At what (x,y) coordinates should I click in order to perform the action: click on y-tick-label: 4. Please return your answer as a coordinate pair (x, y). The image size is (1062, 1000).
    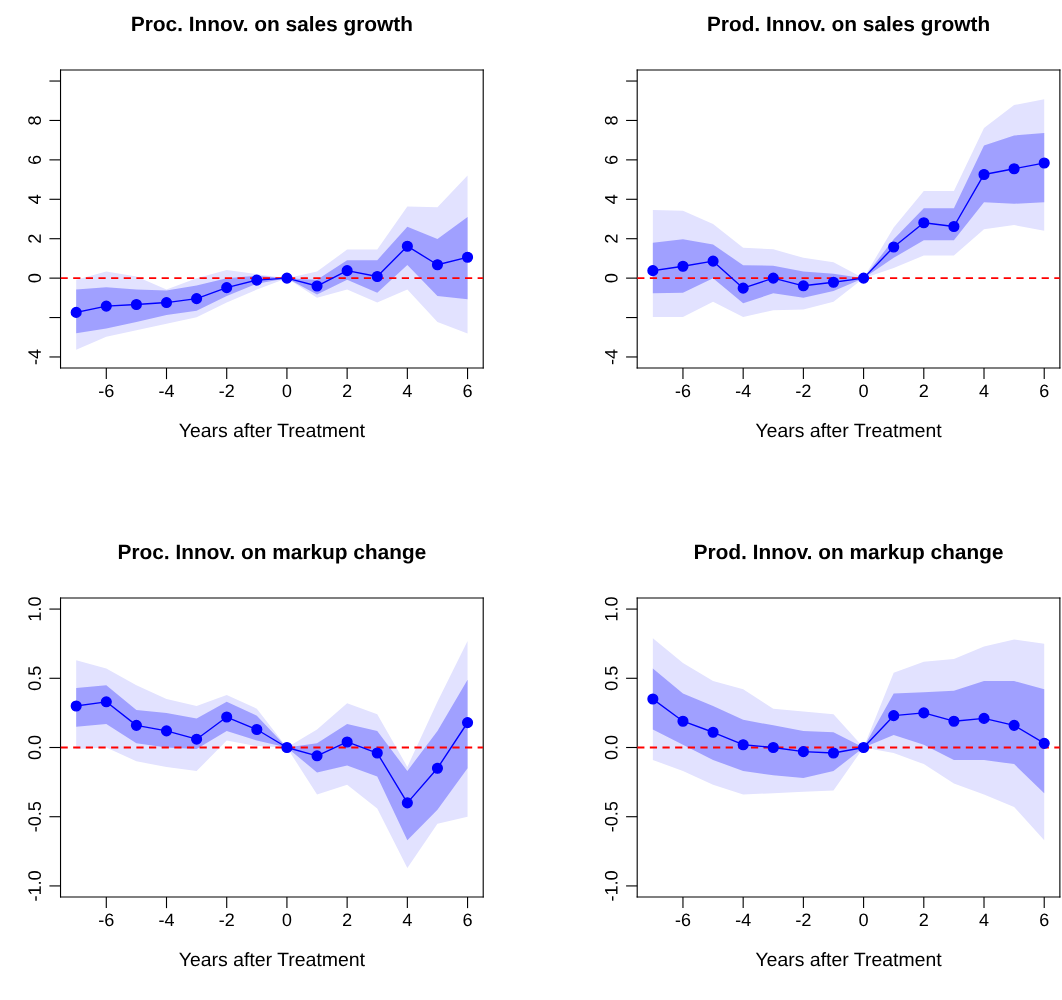
    Looking at the image, I should click on (611, 199).